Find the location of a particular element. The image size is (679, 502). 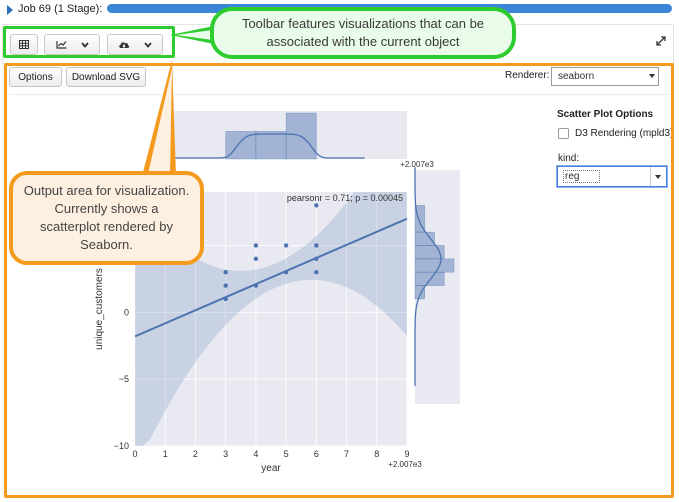

x-tick-label: 9 is located at coordinates (406, 454).